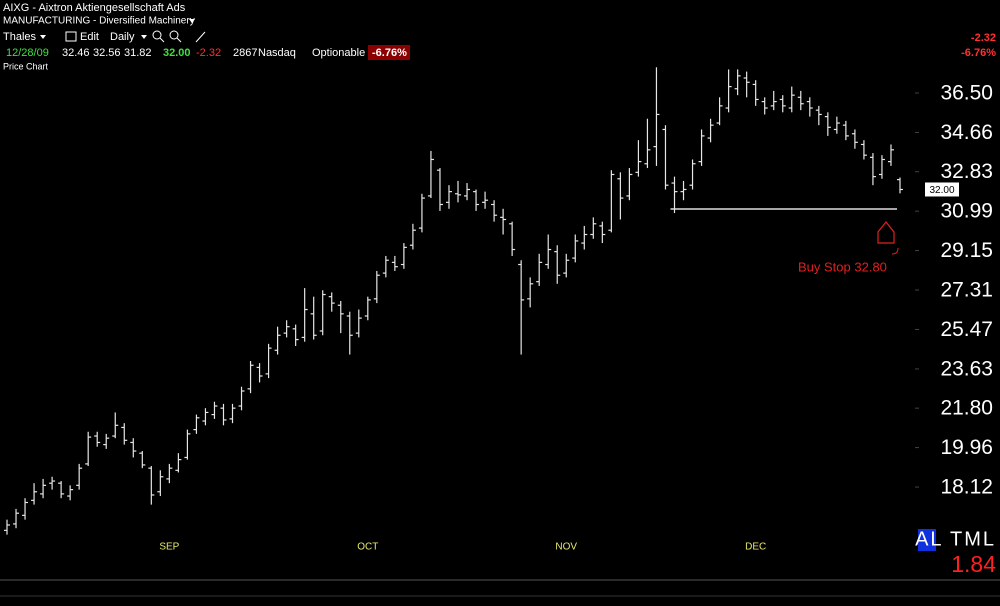 The height and width of the screenshot is (606, 1000). What do you see at coordinates (955, 539) in the screenshot?
I see `indicator-name: AL TML` at bounding box center [955, 539].